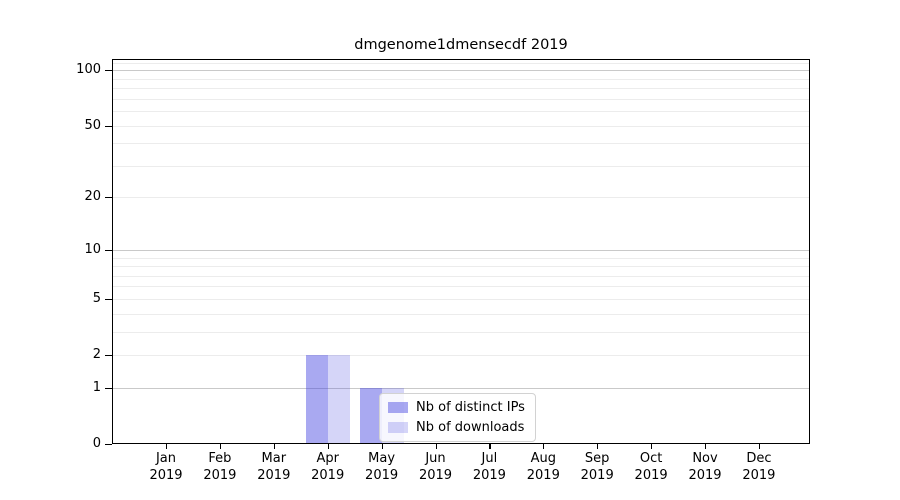 The height and width of the screenshot is (500, 900). Describe the element at coordinates (597, 458) in the screenshot. I see `x-tick-month: Sep` at that location.